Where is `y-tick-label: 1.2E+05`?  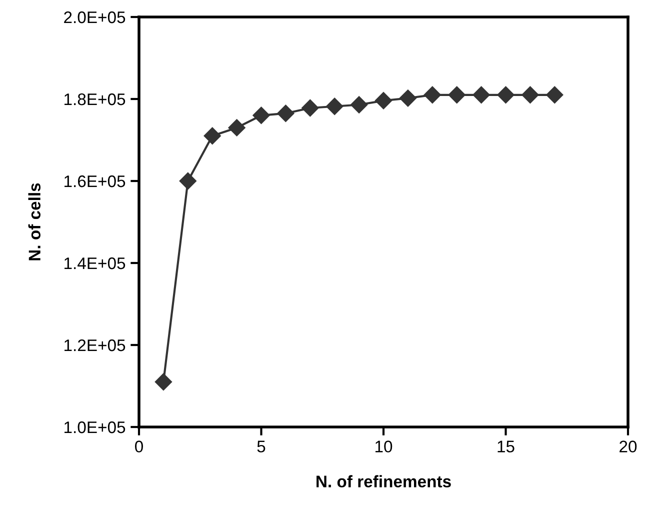 y-tick-label: 1.2E+05 is located at coordinates (95, 345).